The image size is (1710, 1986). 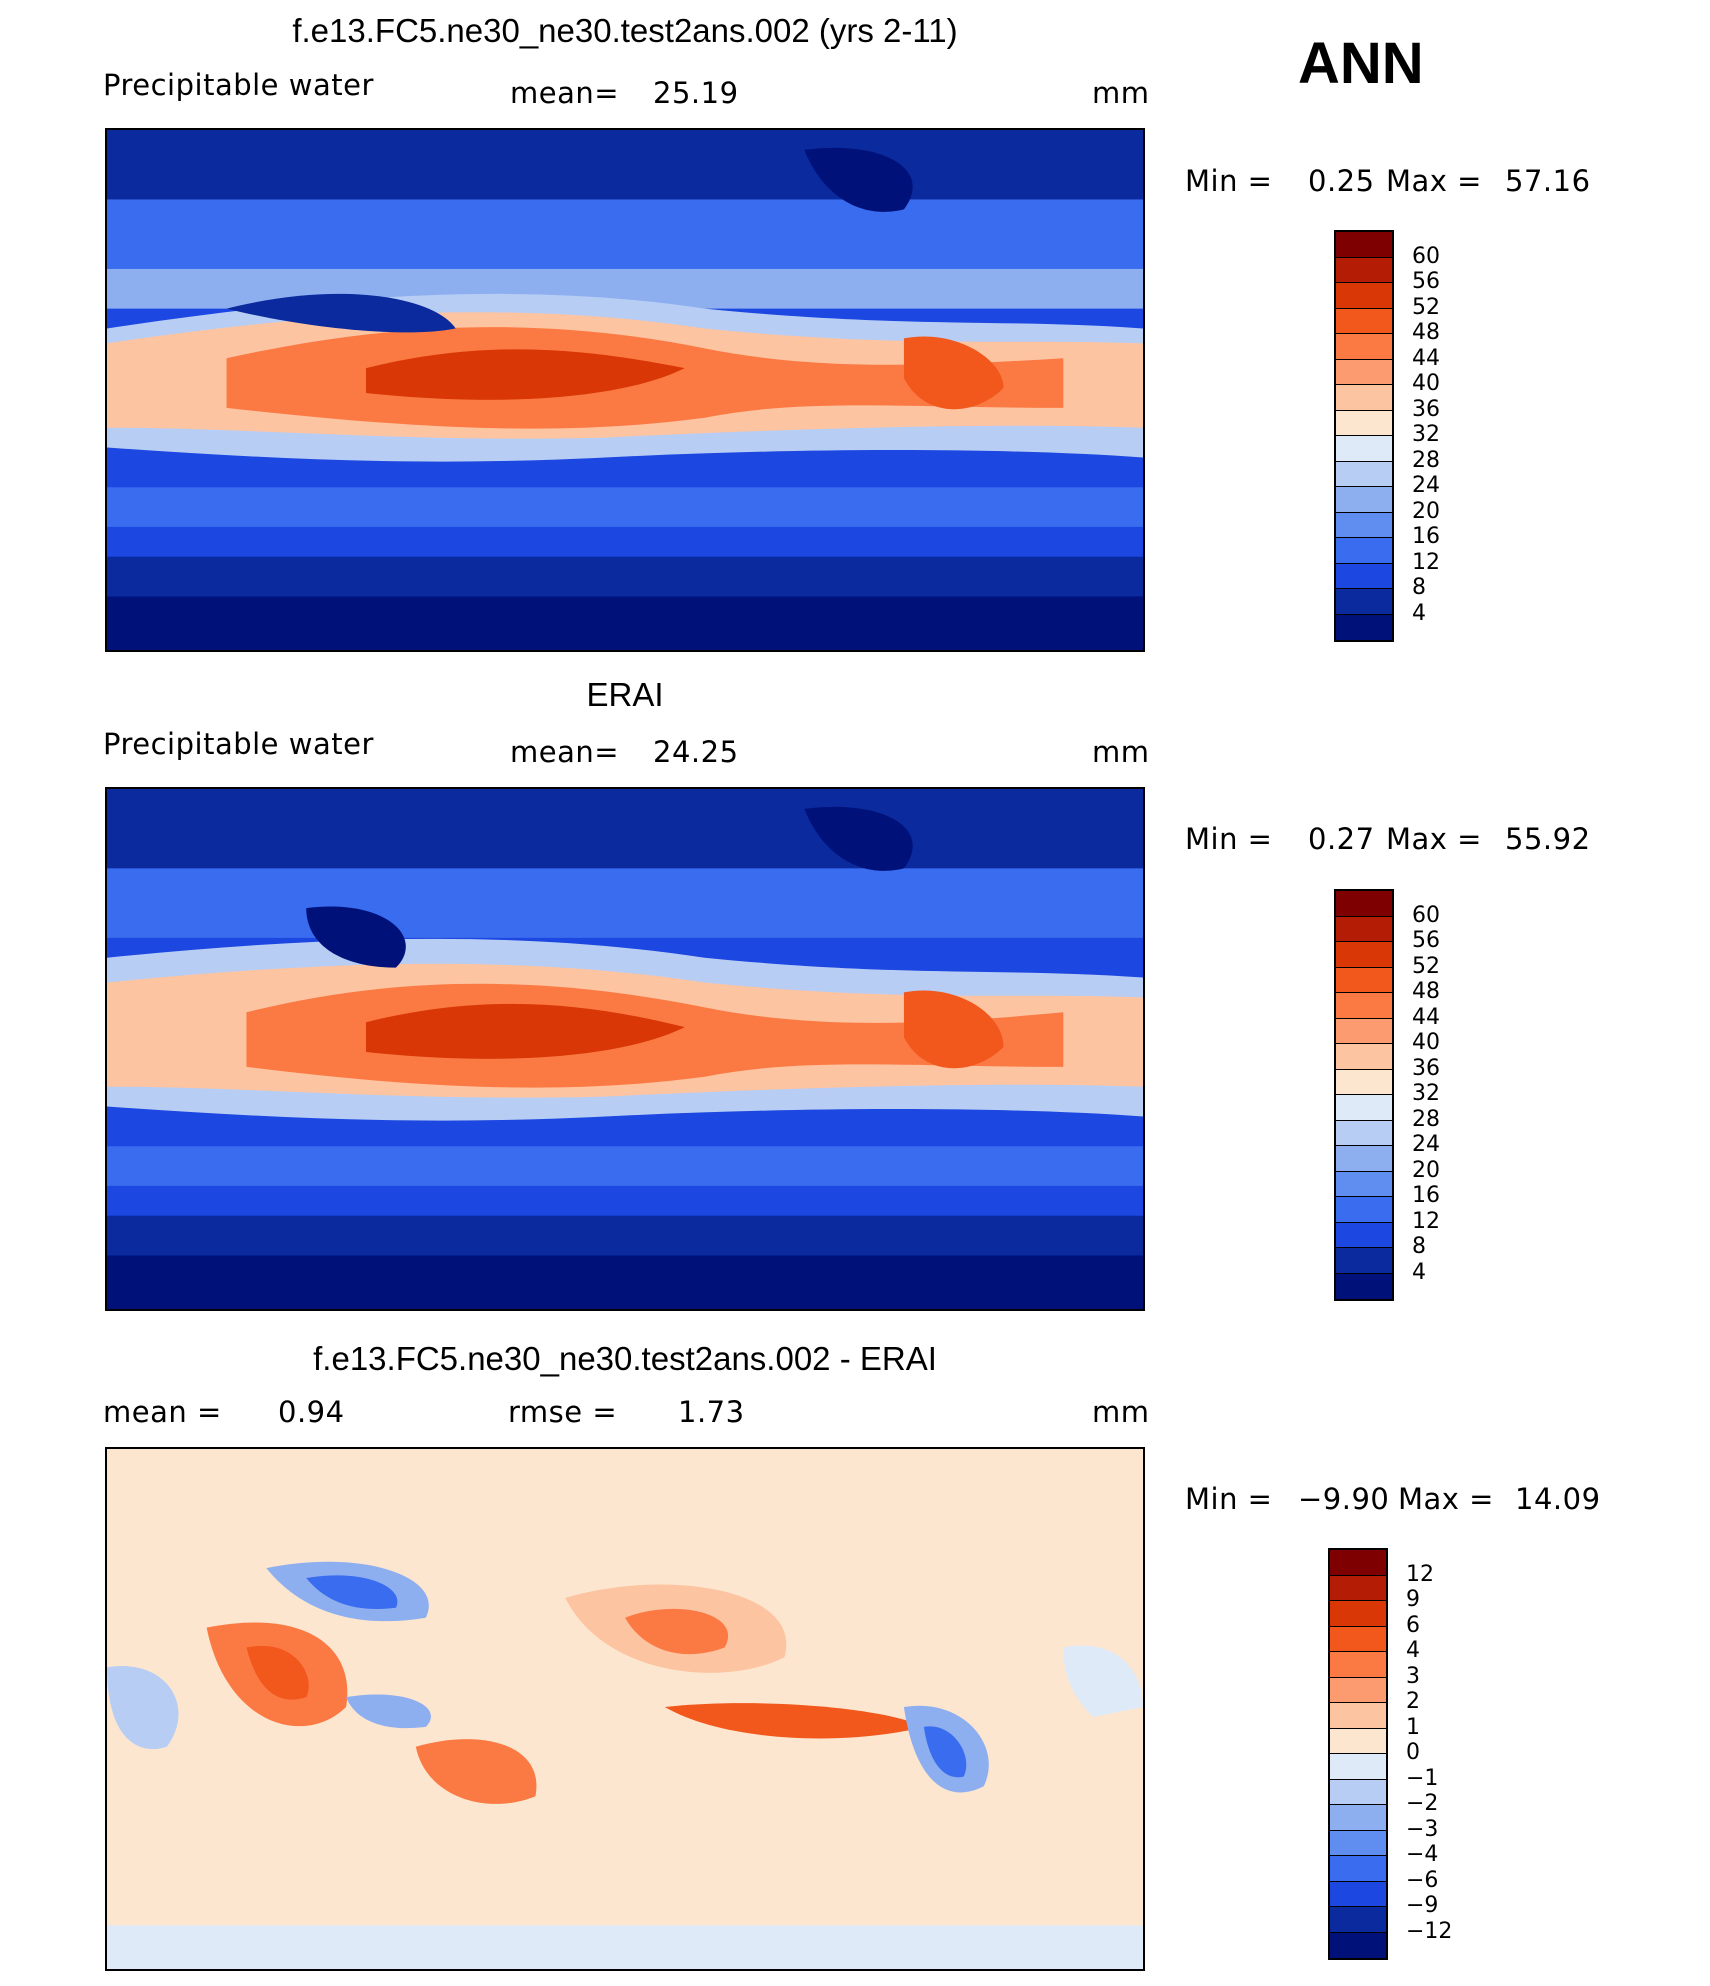 What do you see at coordinates (1426, 1170) in the screenshot?
I see `colorbar-tick-label: 20` at bounding box center [1426, 1170].